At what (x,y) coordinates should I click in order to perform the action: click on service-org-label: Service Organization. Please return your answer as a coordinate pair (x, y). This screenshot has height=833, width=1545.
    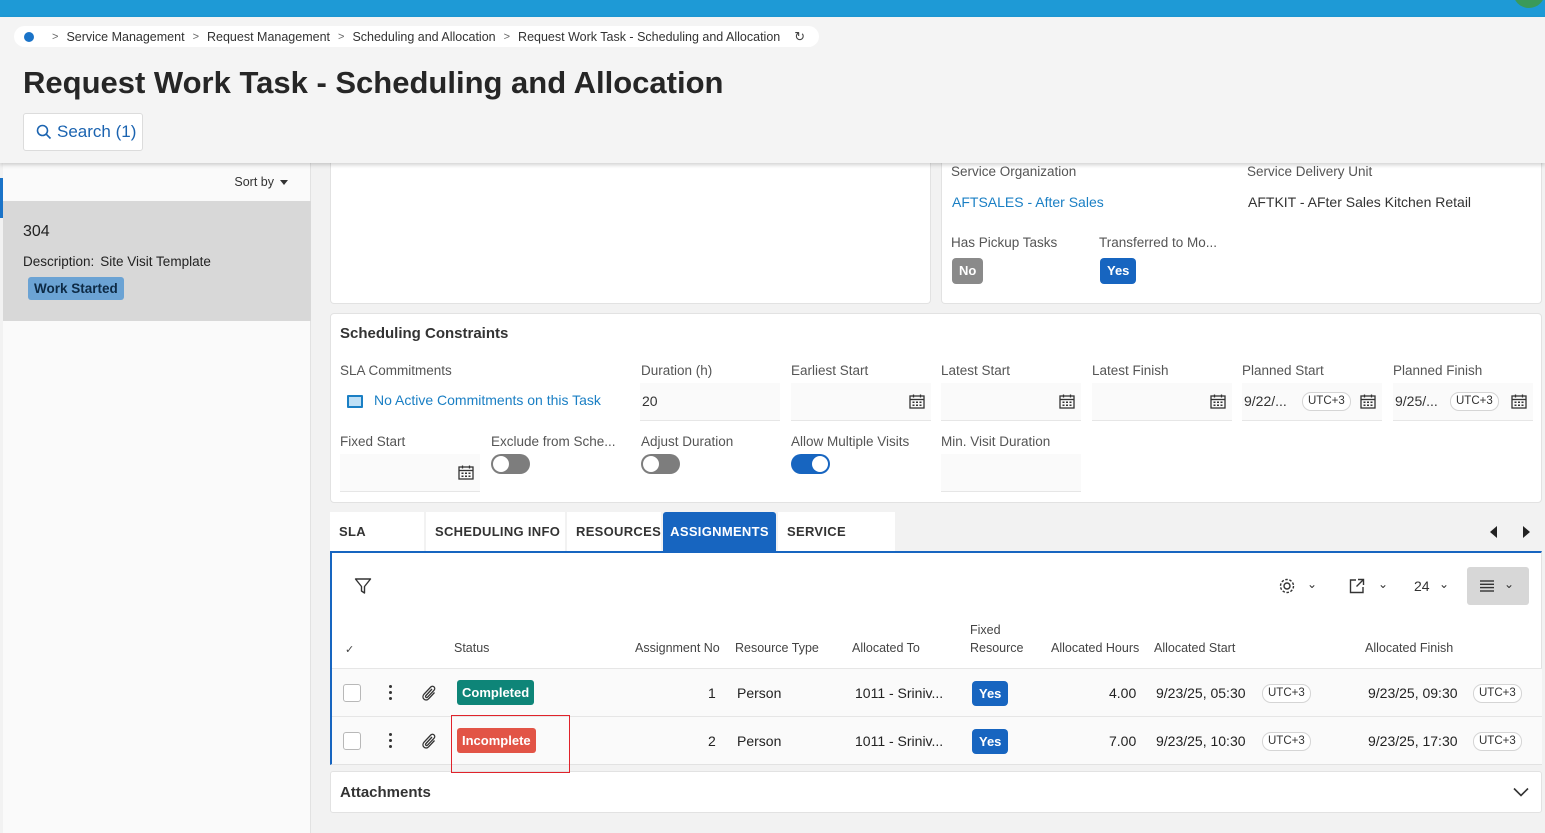
    Looking at the image, I should click on (1014, 171).